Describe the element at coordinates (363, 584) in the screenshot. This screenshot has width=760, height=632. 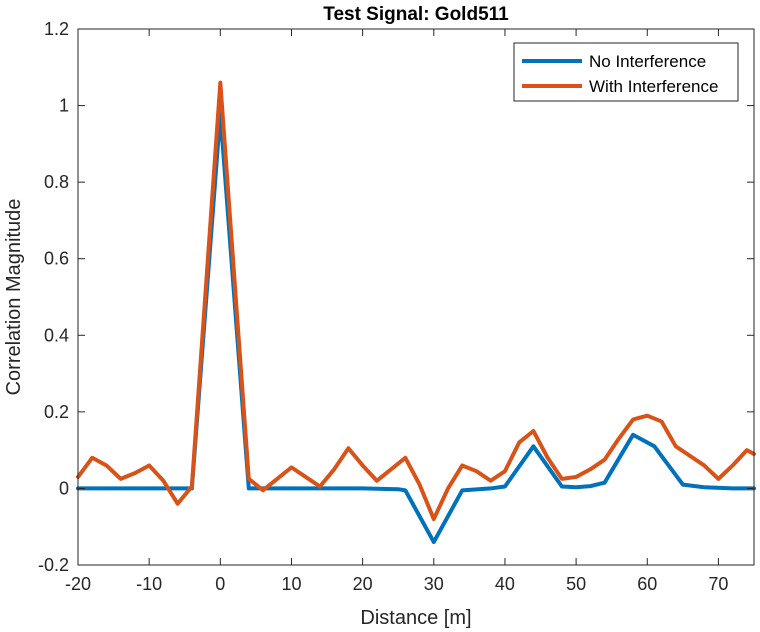
I see `x-tick-label: 20` at that location.